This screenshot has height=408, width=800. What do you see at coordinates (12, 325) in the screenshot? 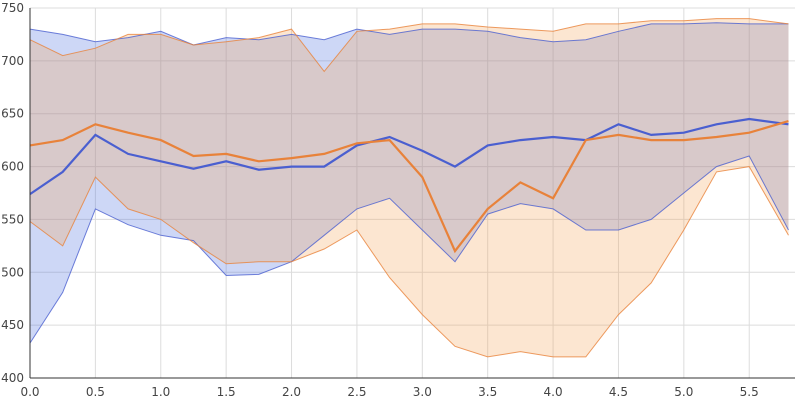
I see `y-tick-label: 450` at bounding box center [12, 325].